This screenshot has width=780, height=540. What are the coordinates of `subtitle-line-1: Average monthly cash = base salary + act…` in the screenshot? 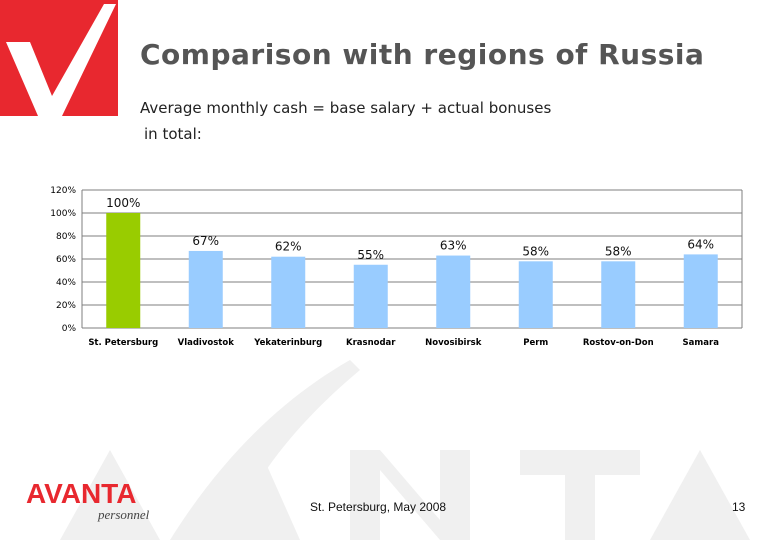 It's located at (346, 108).